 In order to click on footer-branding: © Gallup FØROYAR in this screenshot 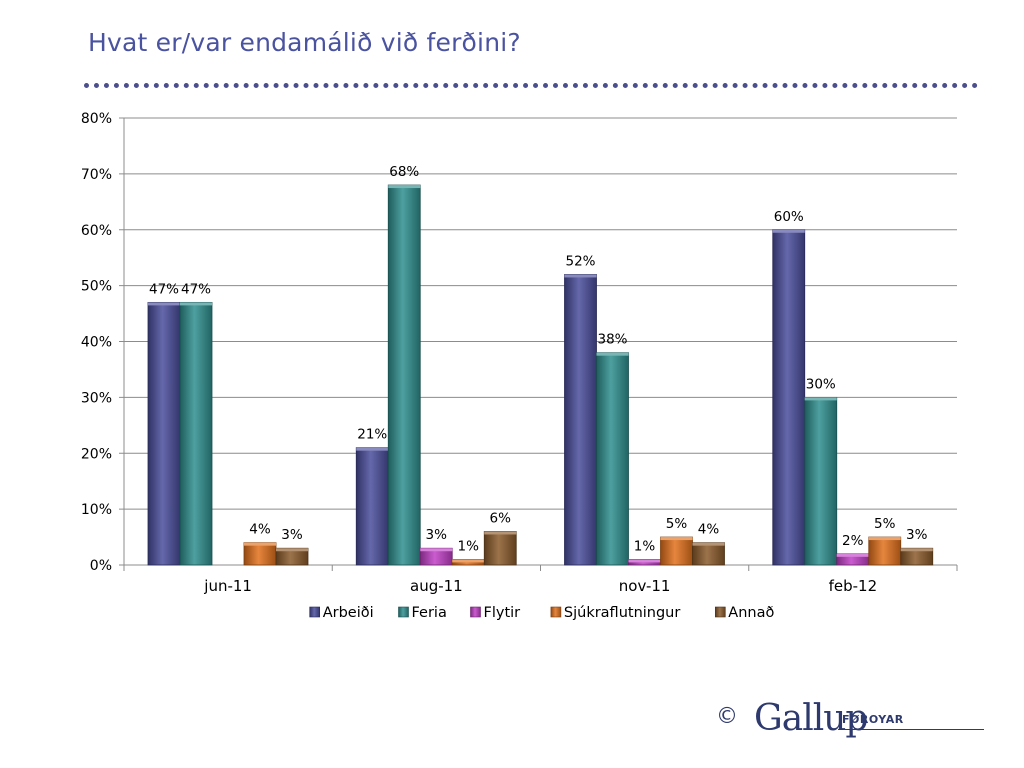, I will do `click(861, 723)`.